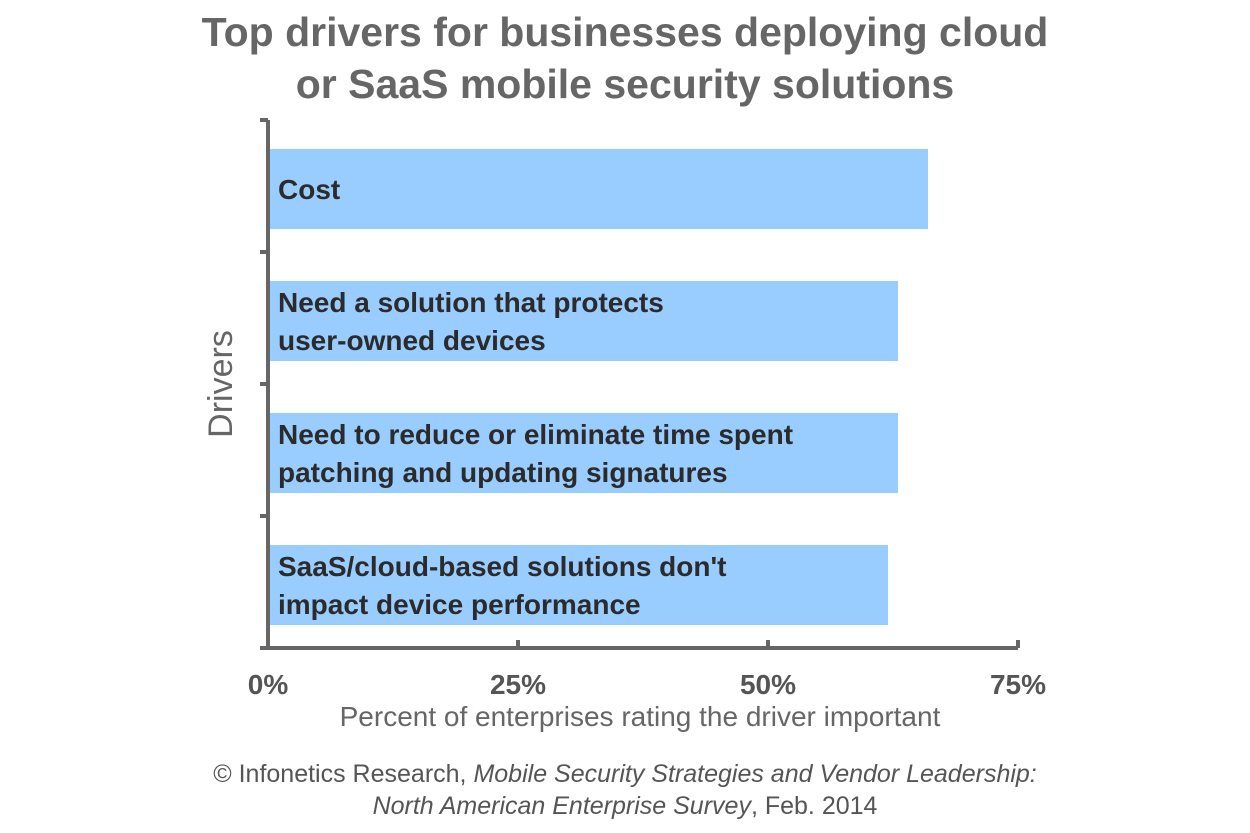 Image resolution: width=1250 pixels, height=833 pixels. What do you see at coordinates (561, 806) in the screenshot?
I see `source-report-title-2: North American Enterprise Survey` at bounding box center [561, 806].